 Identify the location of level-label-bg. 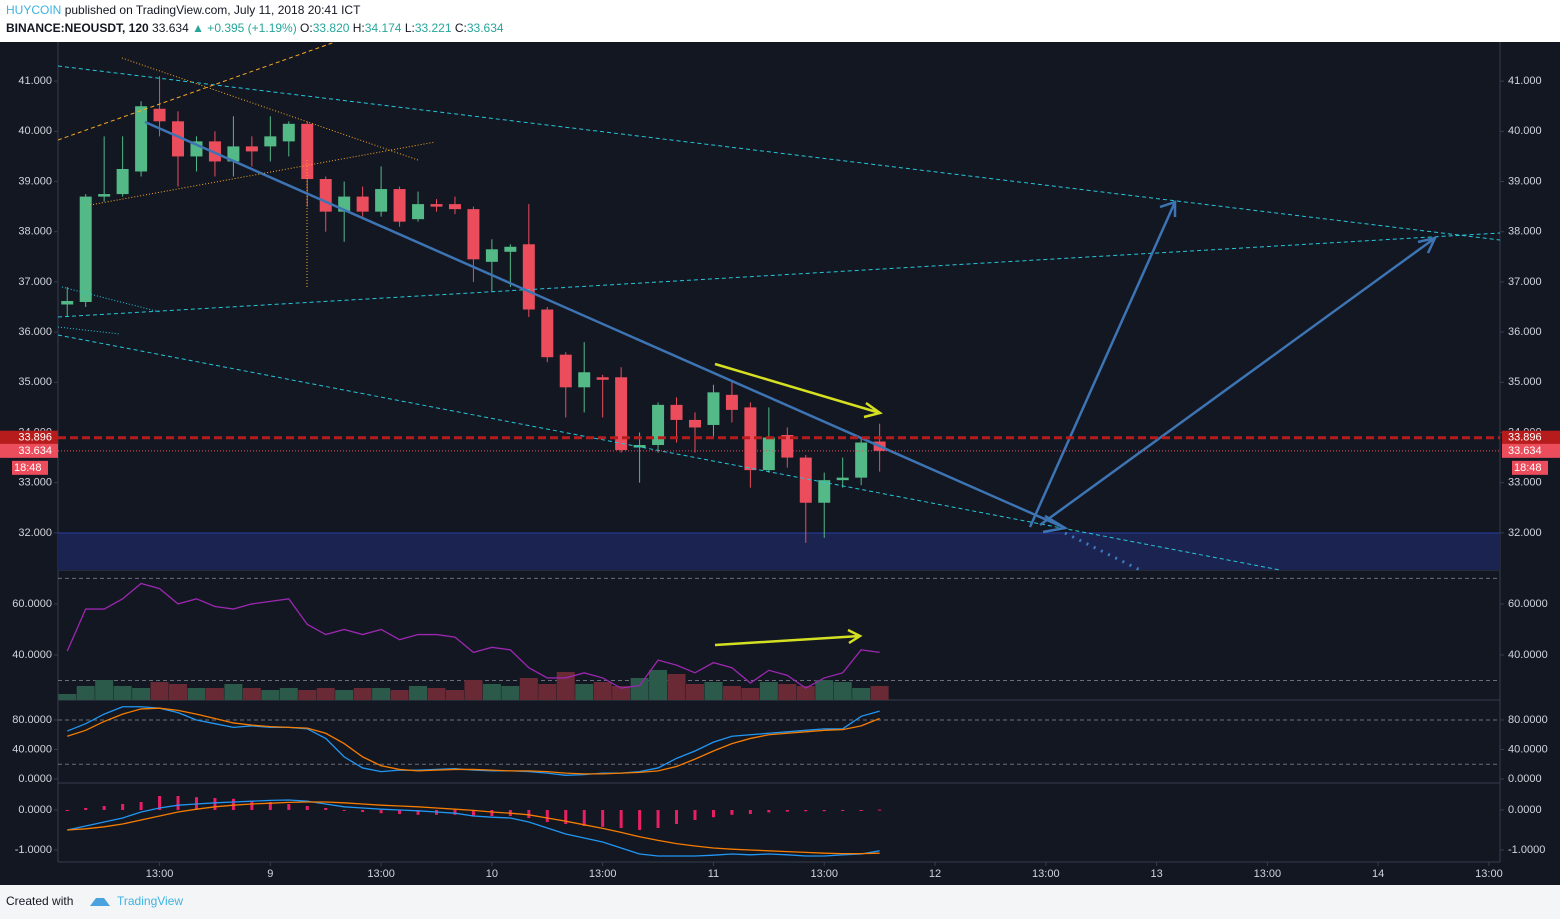
(1531, 437).